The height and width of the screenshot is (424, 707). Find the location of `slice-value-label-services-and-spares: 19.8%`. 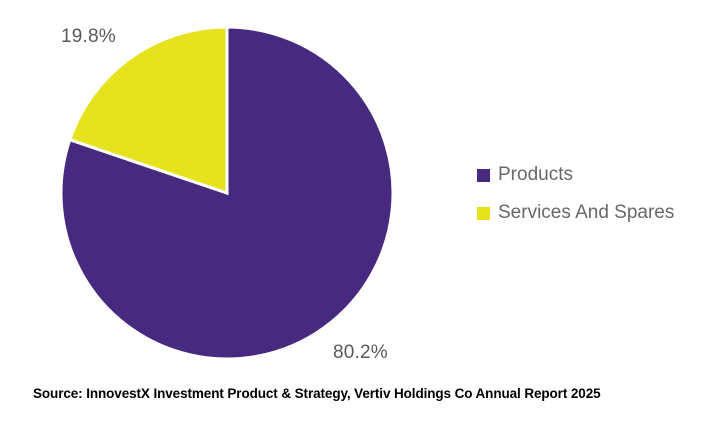

slice-value-label-services-and-spares: 19.8% is located at coordinates (88, 36).